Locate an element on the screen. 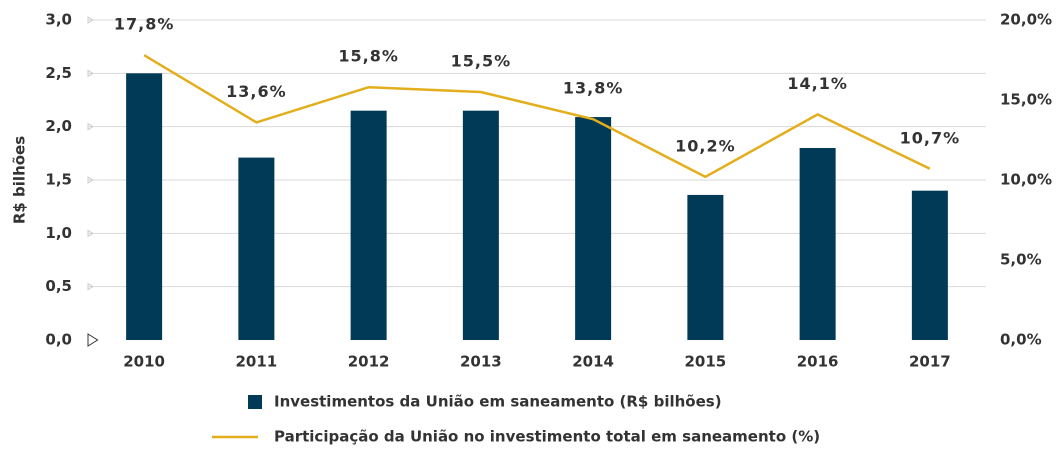 This screenshot has height=451, width=1056. y2-tick-label: 15,0% is located at coordinates (1026, 100).